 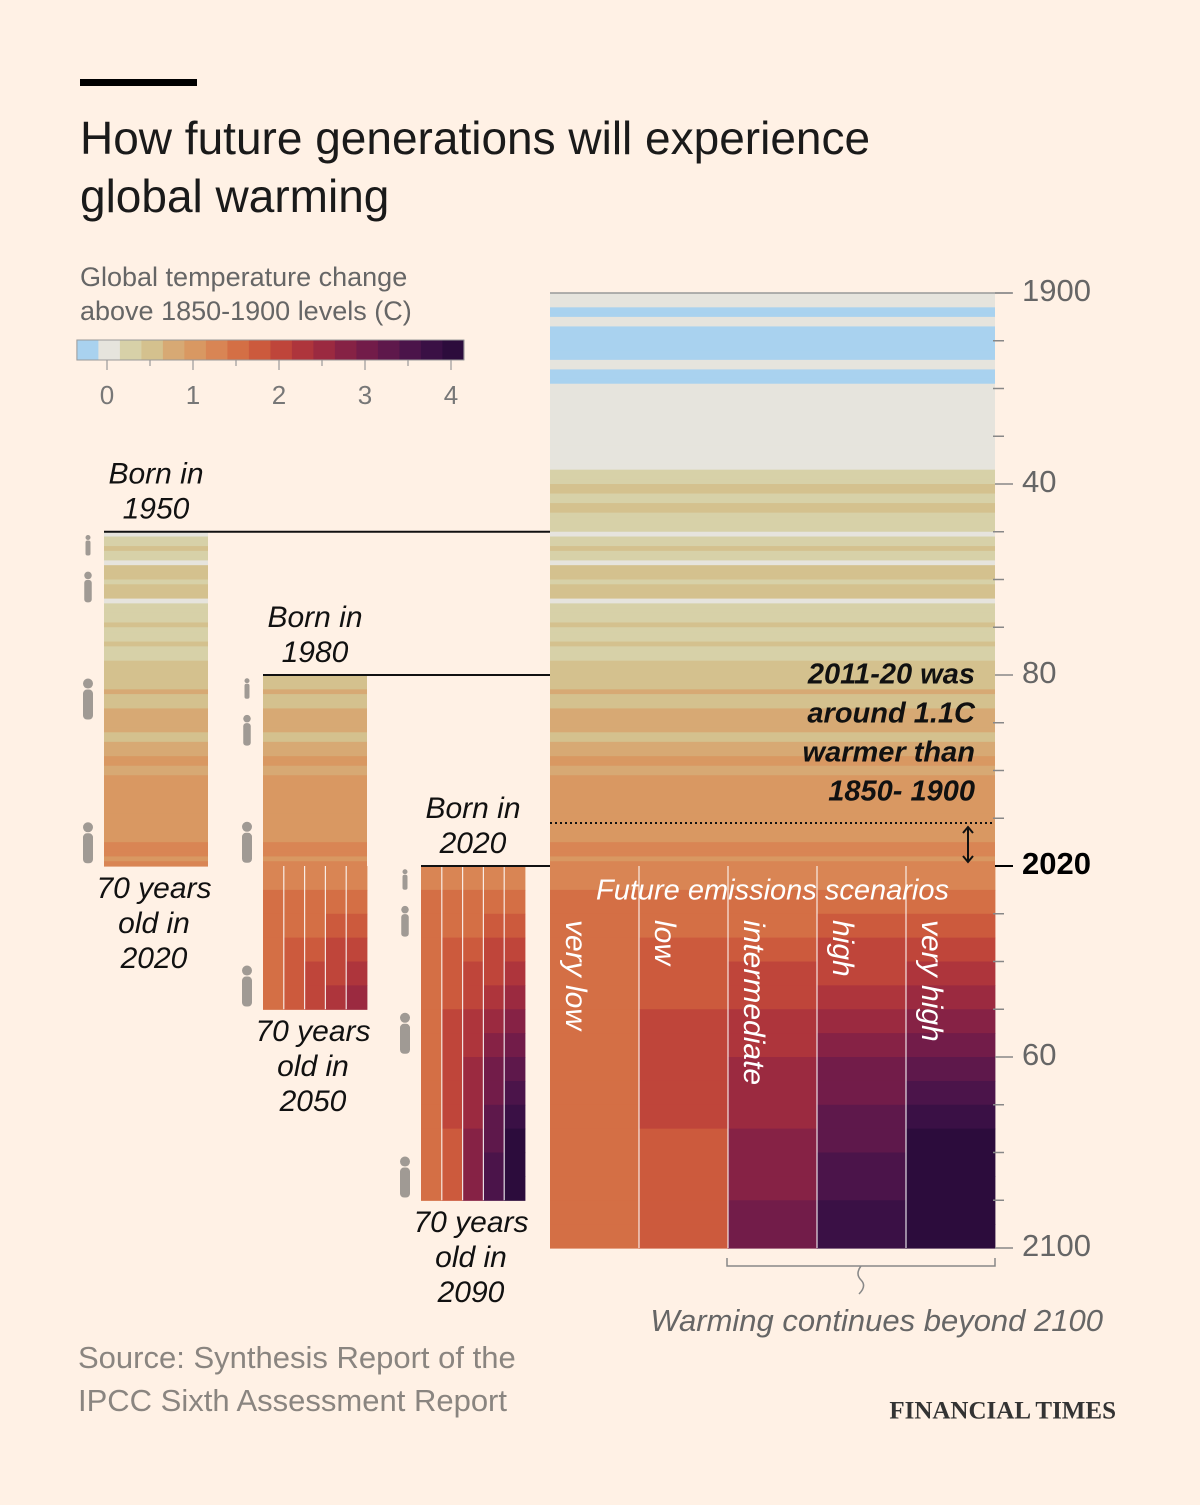 What do you see at coordinates (156, 509) in the screenshot?
I see `generation-label: 1950` at bounding box center [156, 509].